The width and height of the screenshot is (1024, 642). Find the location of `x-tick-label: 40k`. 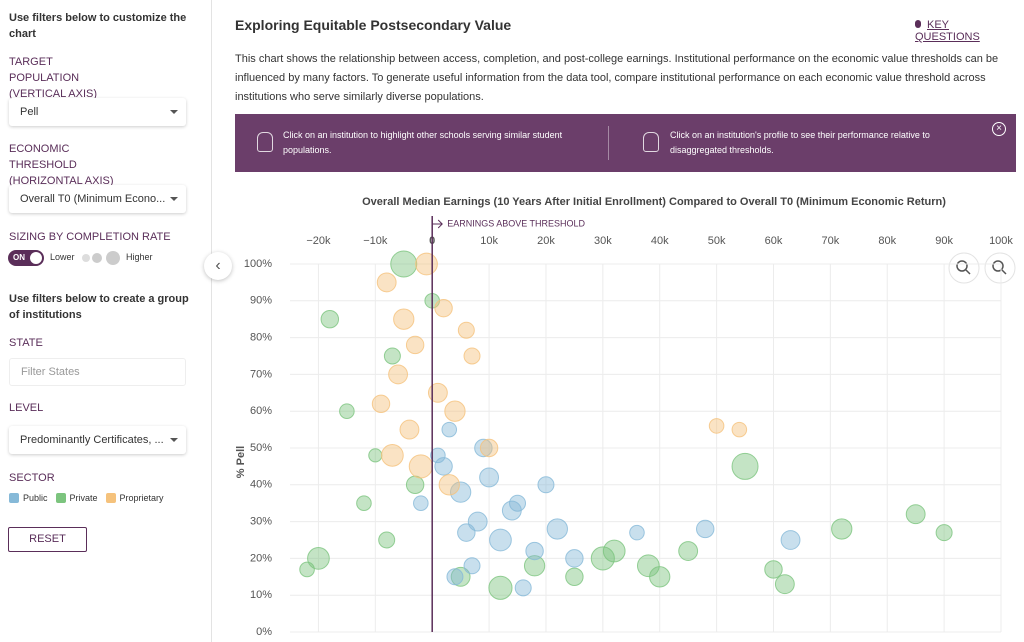

x-tick-label: 40k is located at coordinates (660, 241).